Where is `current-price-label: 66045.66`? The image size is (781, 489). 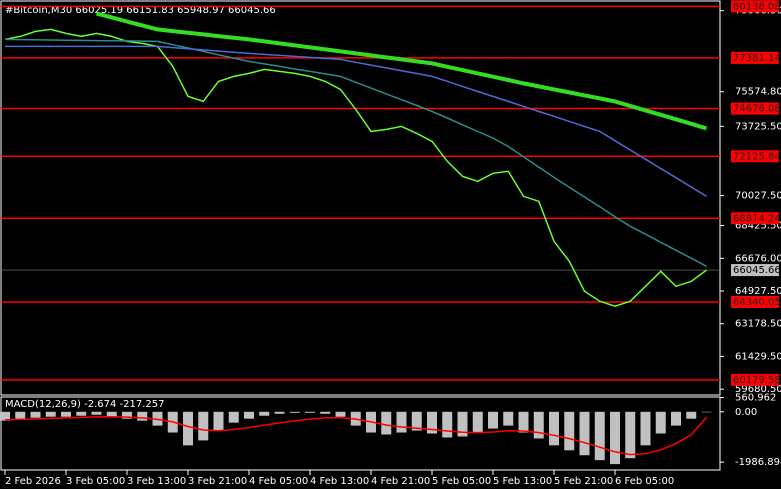 current-price-label: 66045.66 is located at coordinates (757, 270).